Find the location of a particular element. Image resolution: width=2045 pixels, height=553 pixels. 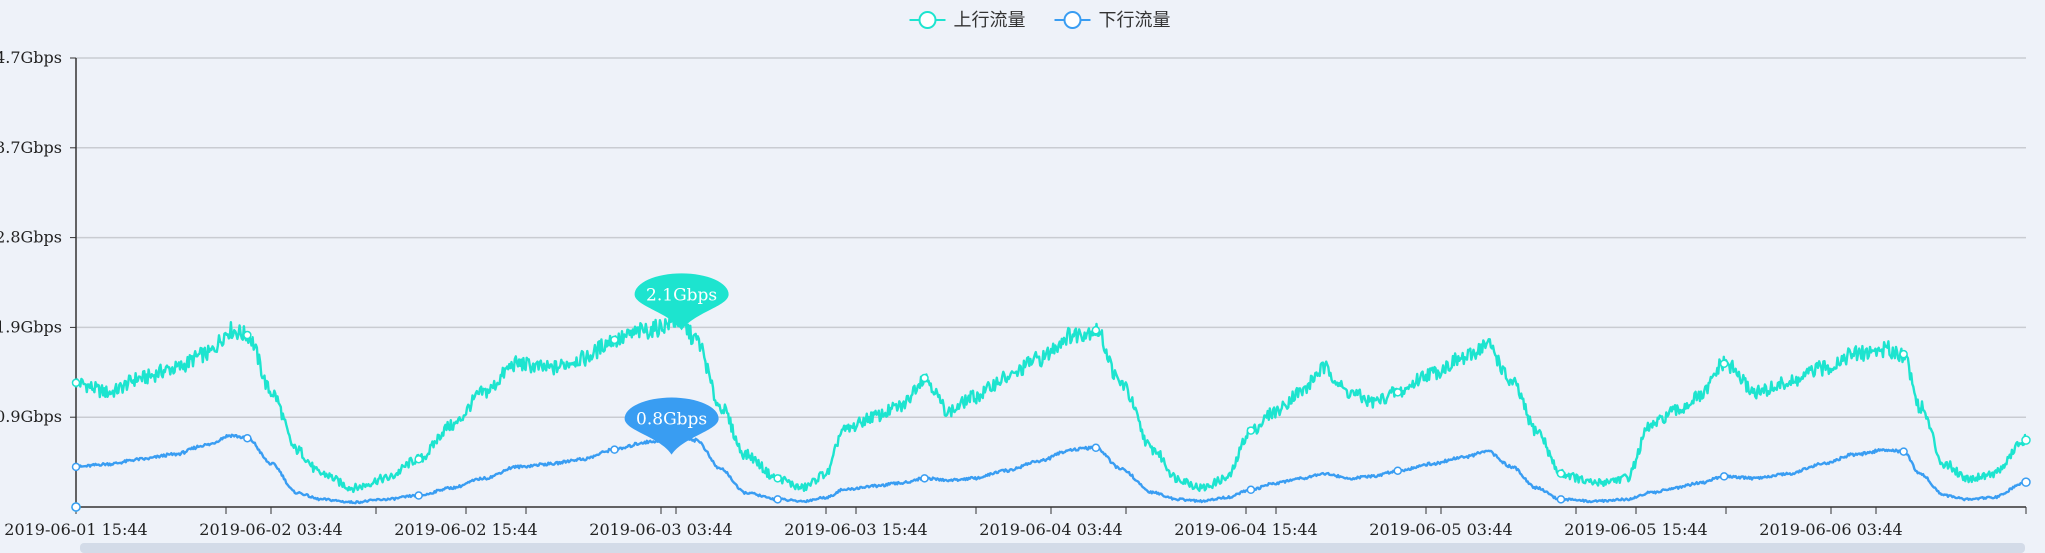

x-tick-label: 2019-06-04 03:44 is located at coordinates (1050, 529).